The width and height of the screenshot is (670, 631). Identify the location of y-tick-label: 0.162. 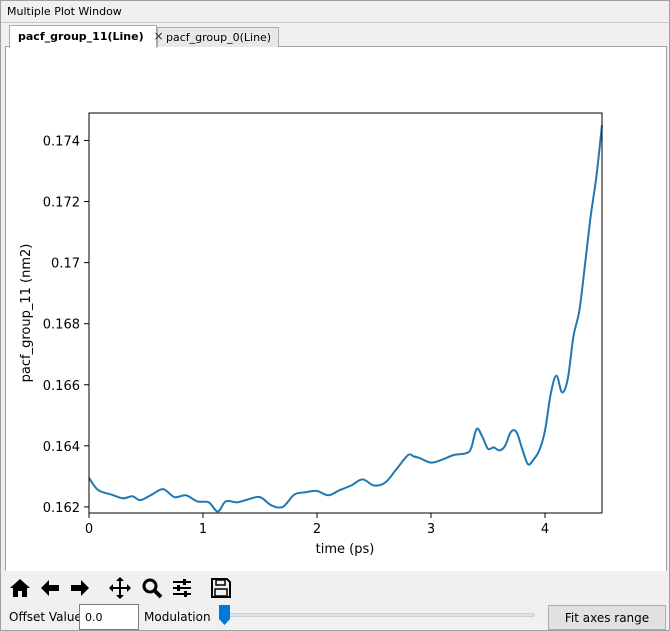
(61, 508).